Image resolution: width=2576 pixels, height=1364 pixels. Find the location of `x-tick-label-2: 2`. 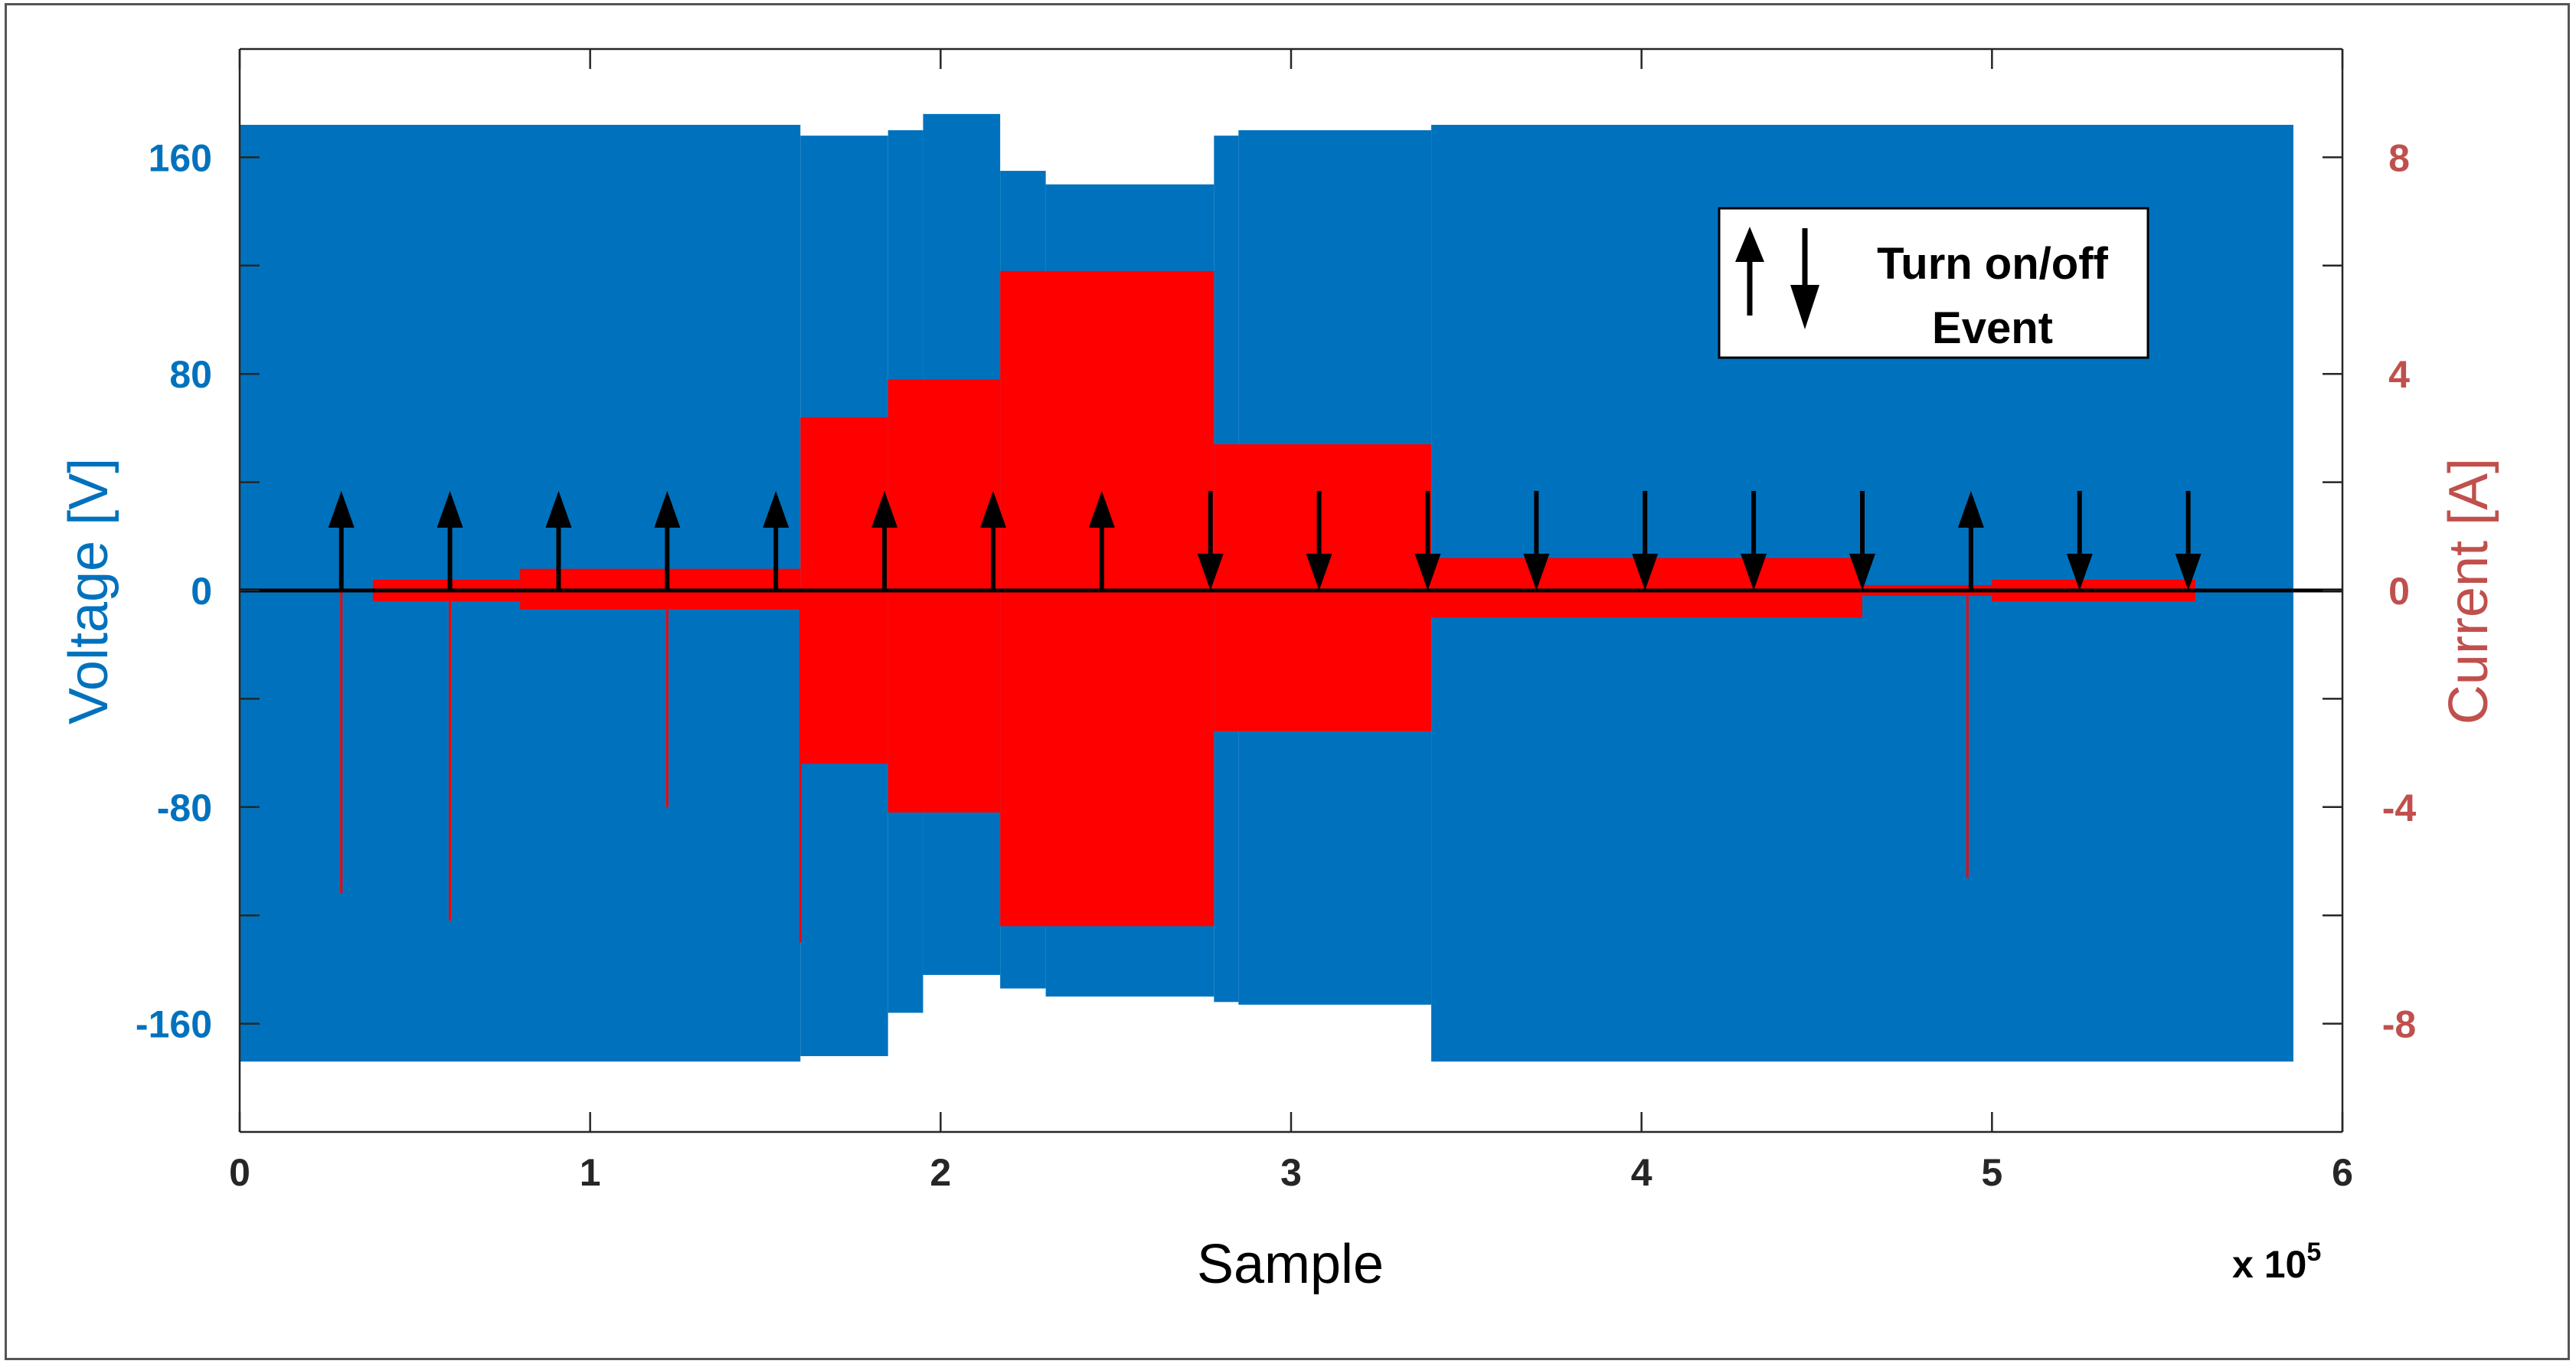

x-tick-label-2: 2 is located at coordinates (940, 1172).